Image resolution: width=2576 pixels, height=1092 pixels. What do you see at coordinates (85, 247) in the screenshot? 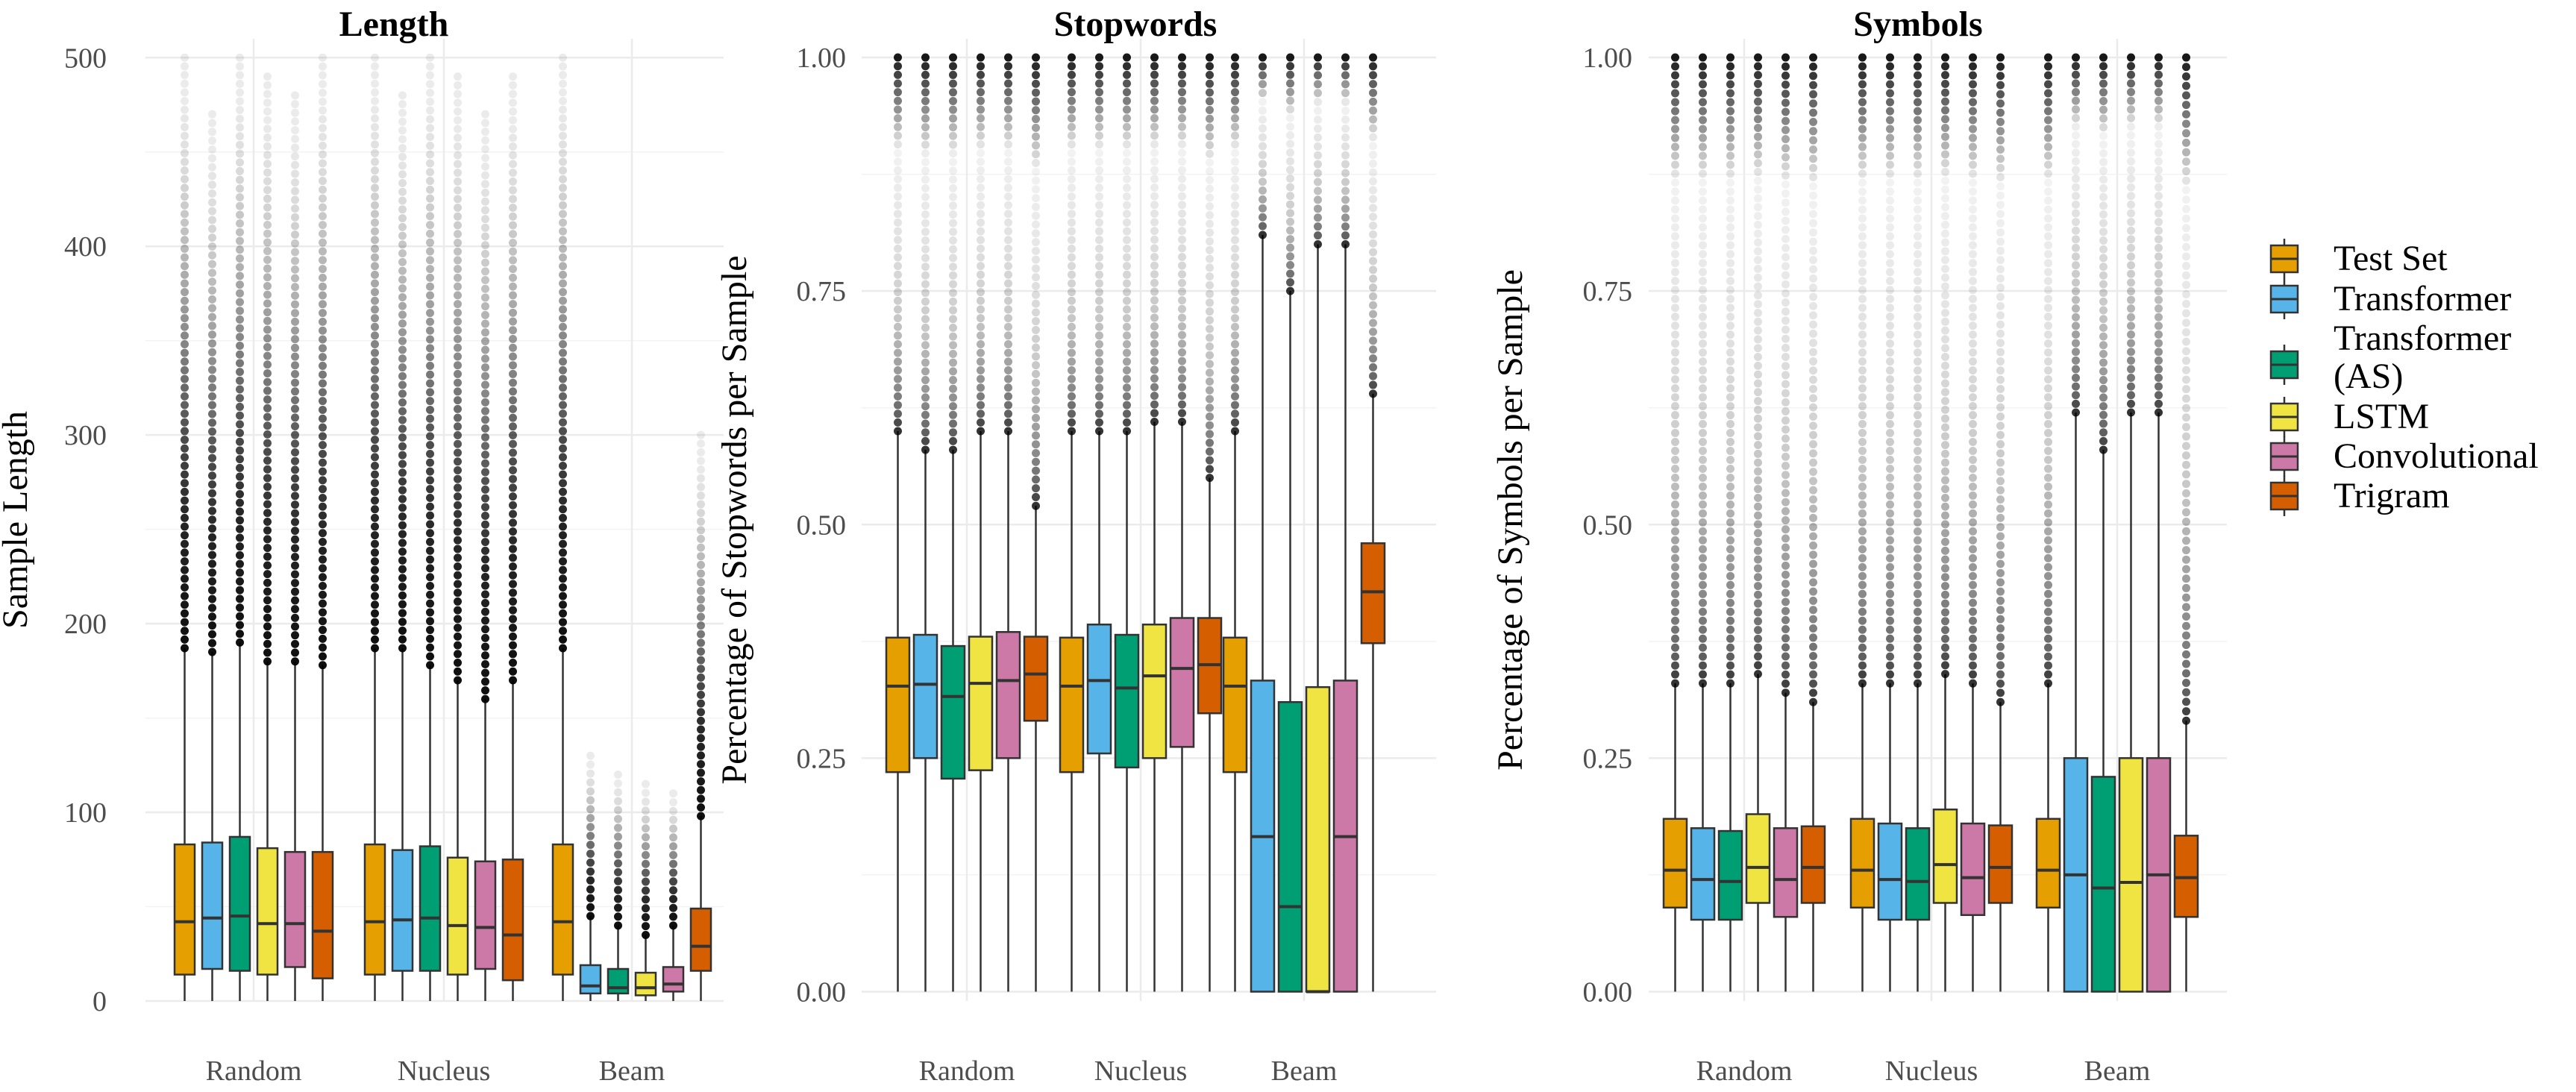
I see `y-tick-label: 400` at bounding box center [85, 247].